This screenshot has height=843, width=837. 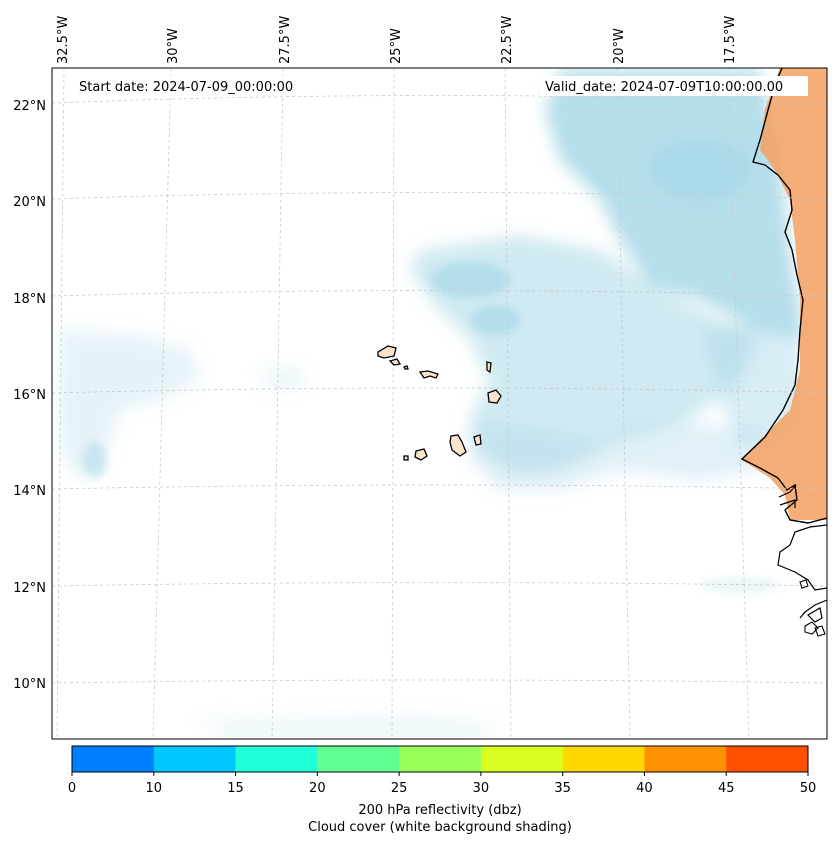 What do you see at coordinates (406, 367) in the screenshot?
I see `island-santa-luzia` at bounding box center [406, 367].